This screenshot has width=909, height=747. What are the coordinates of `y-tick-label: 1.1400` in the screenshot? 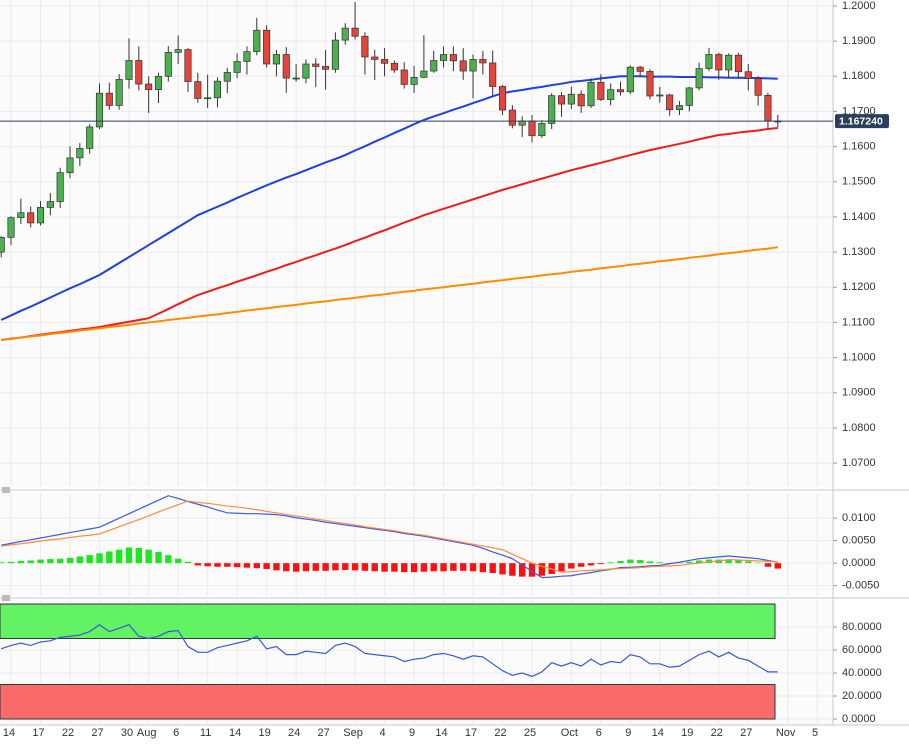 It's located at (859, 217).